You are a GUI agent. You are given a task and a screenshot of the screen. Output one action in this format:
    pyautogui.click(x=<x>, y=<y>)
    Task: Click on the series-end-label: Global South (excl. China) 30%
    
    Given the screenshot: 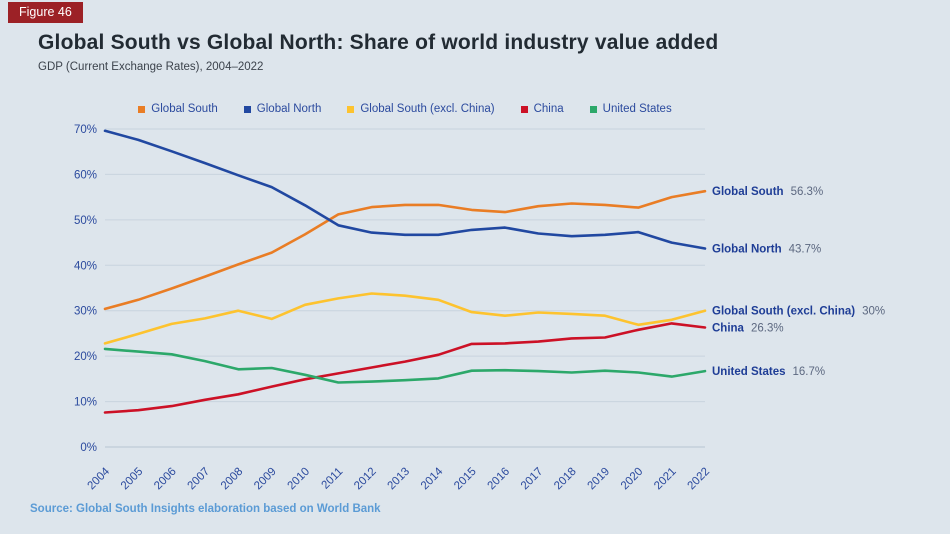 What is the action you would take?
    pyautogui.click(x=798, y=312)
    